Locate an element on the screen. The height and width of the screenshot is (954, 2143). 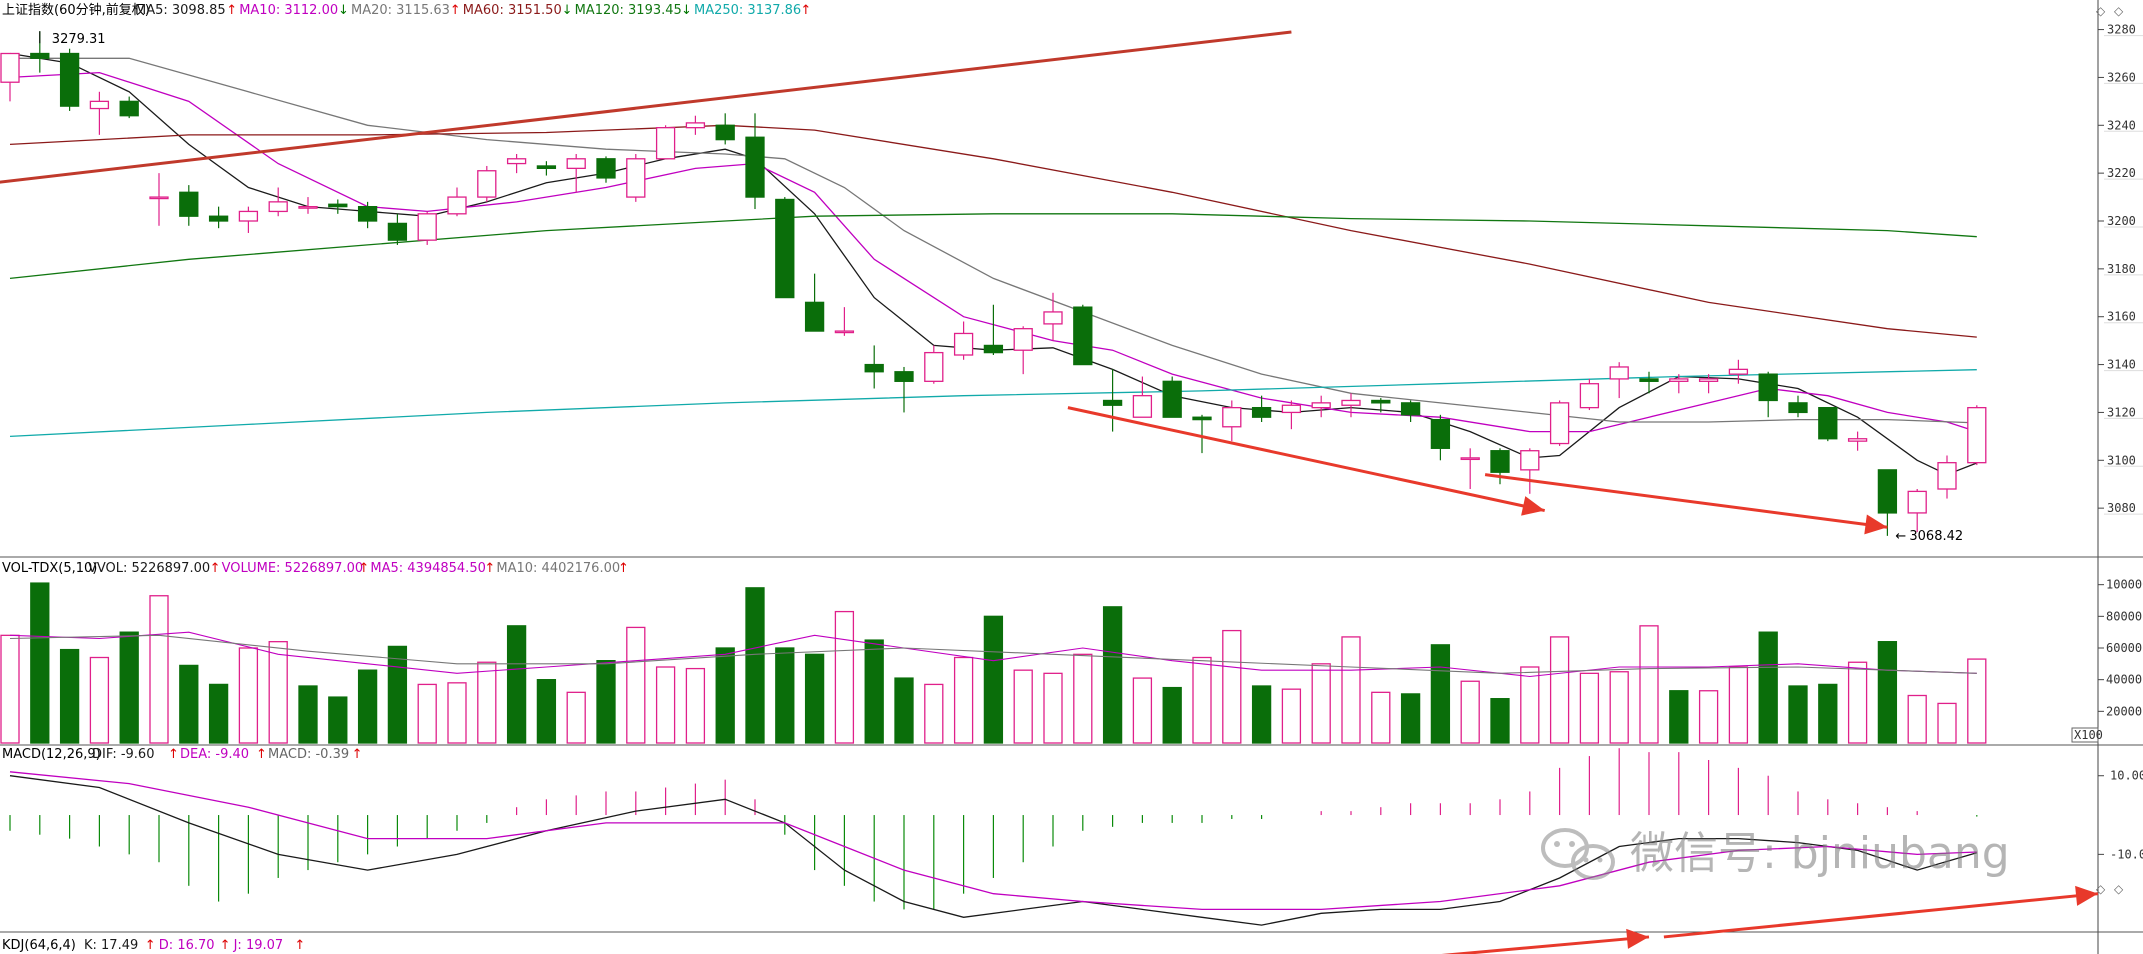
price-indicator-label: MA10: 3112.00 is located at coordinates (288, 10).